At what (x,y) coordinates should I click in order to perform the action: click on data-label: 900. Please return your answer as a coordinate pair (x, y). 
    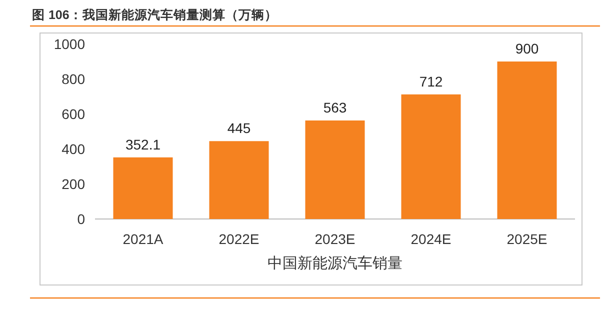
    Looking at the image, I should click on (527, 48).